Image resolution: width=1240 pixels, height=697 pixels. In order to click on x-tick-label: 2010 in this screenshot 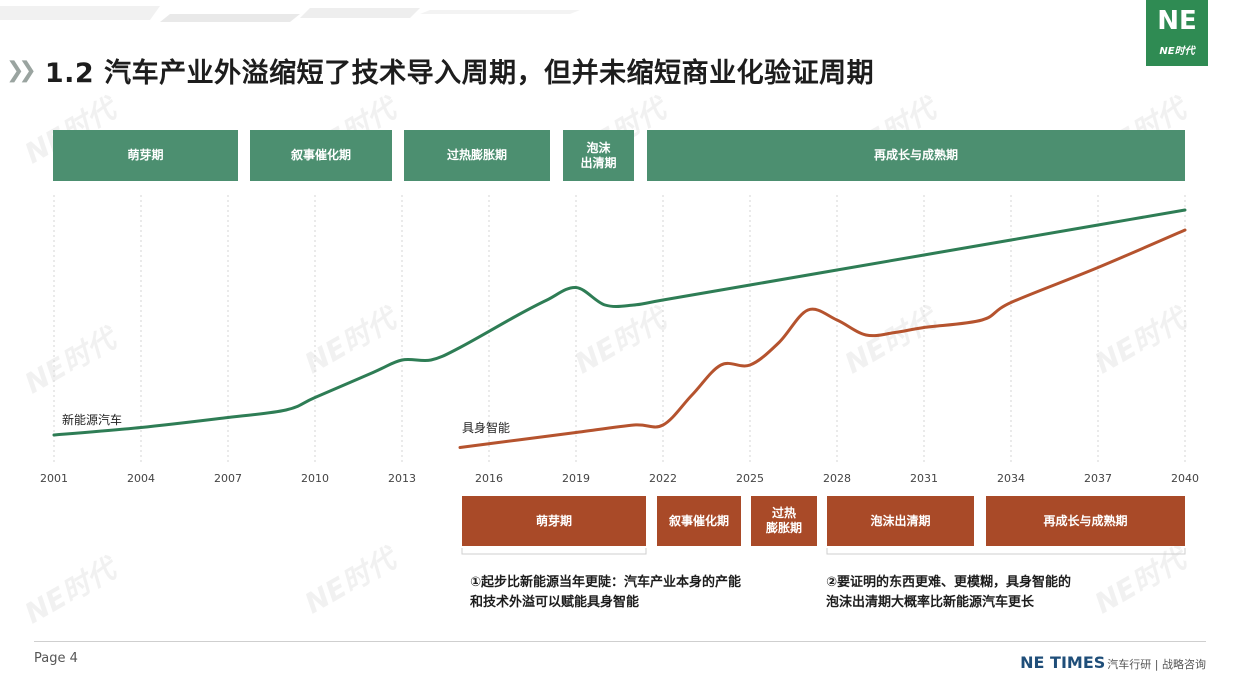, I will do `click(315, 478)`.